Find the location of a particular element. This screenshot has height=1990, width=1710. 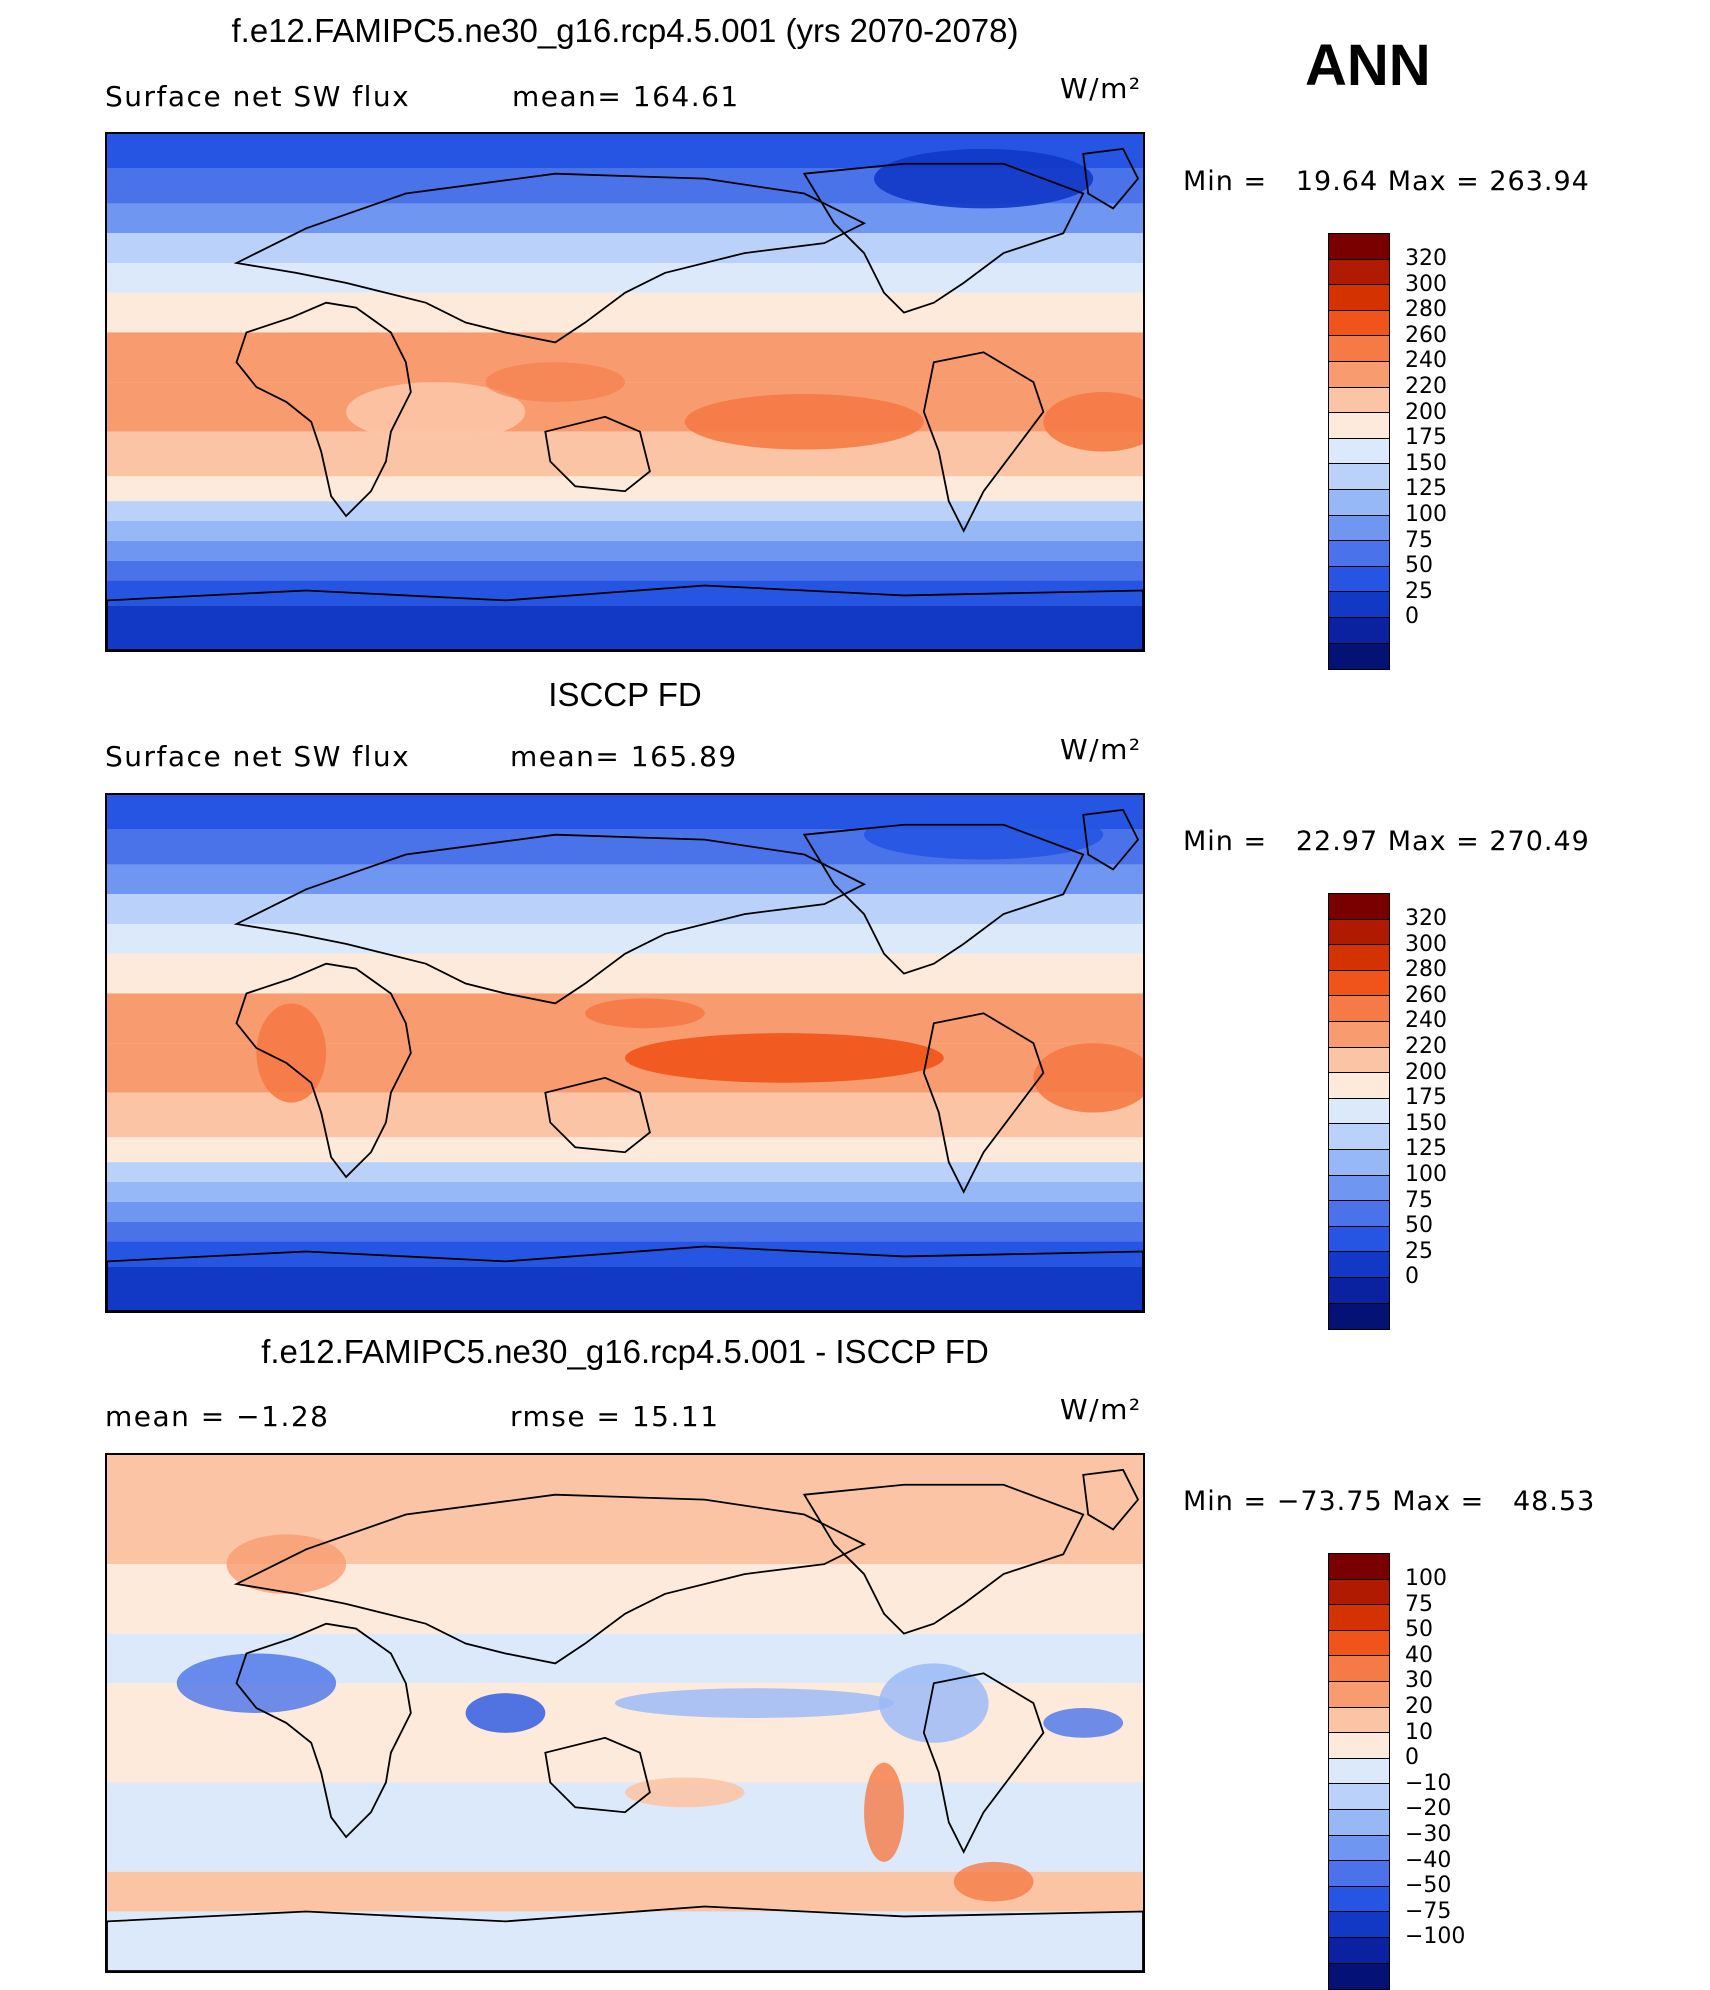

panel1-colorbar is located at coordinates (1359, 452).